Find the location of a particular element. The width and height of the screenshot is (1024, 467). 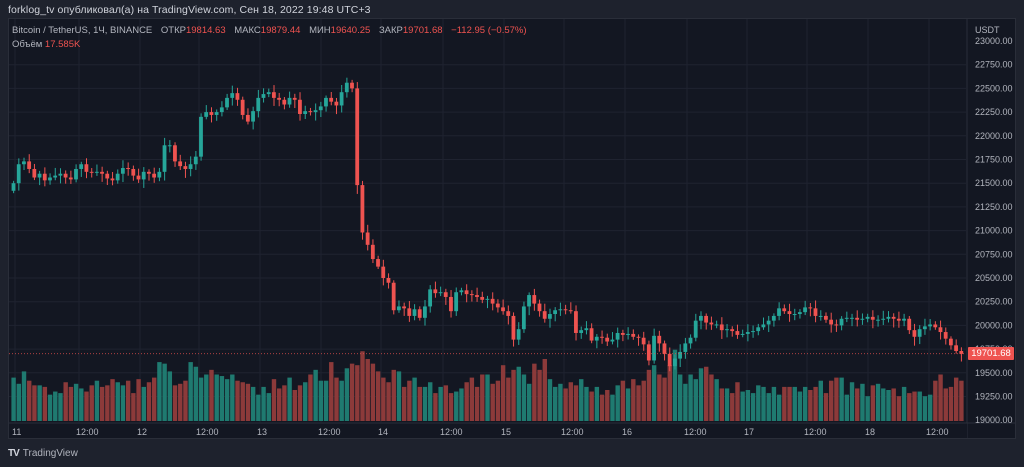

time-tick: 15 is located at coordinates (506, 432).